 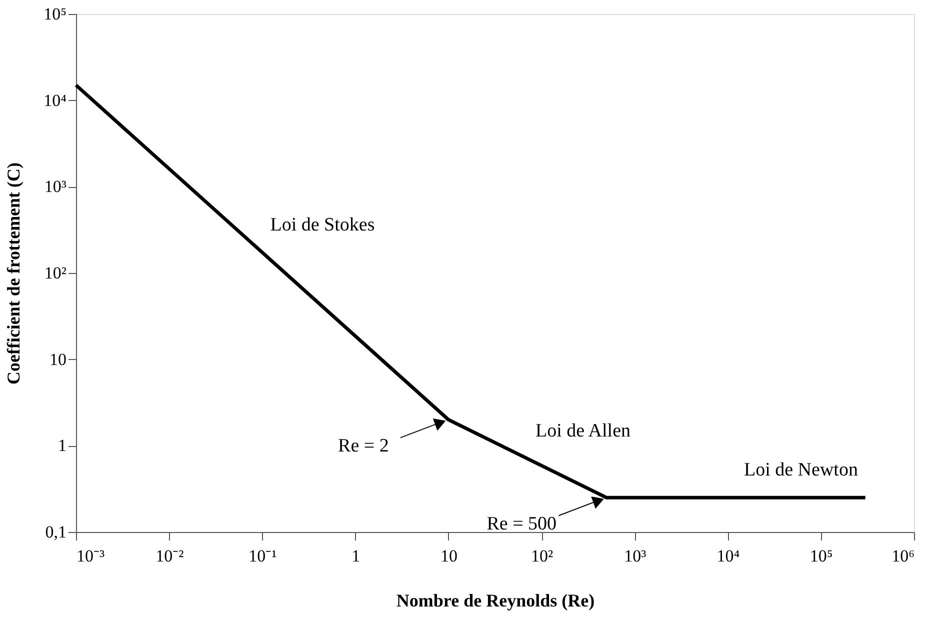 What do you see at coordinates (821, 556) in the screenshot?
I see `x-tick-label: 10⁵` at bounding box center [821, 556].